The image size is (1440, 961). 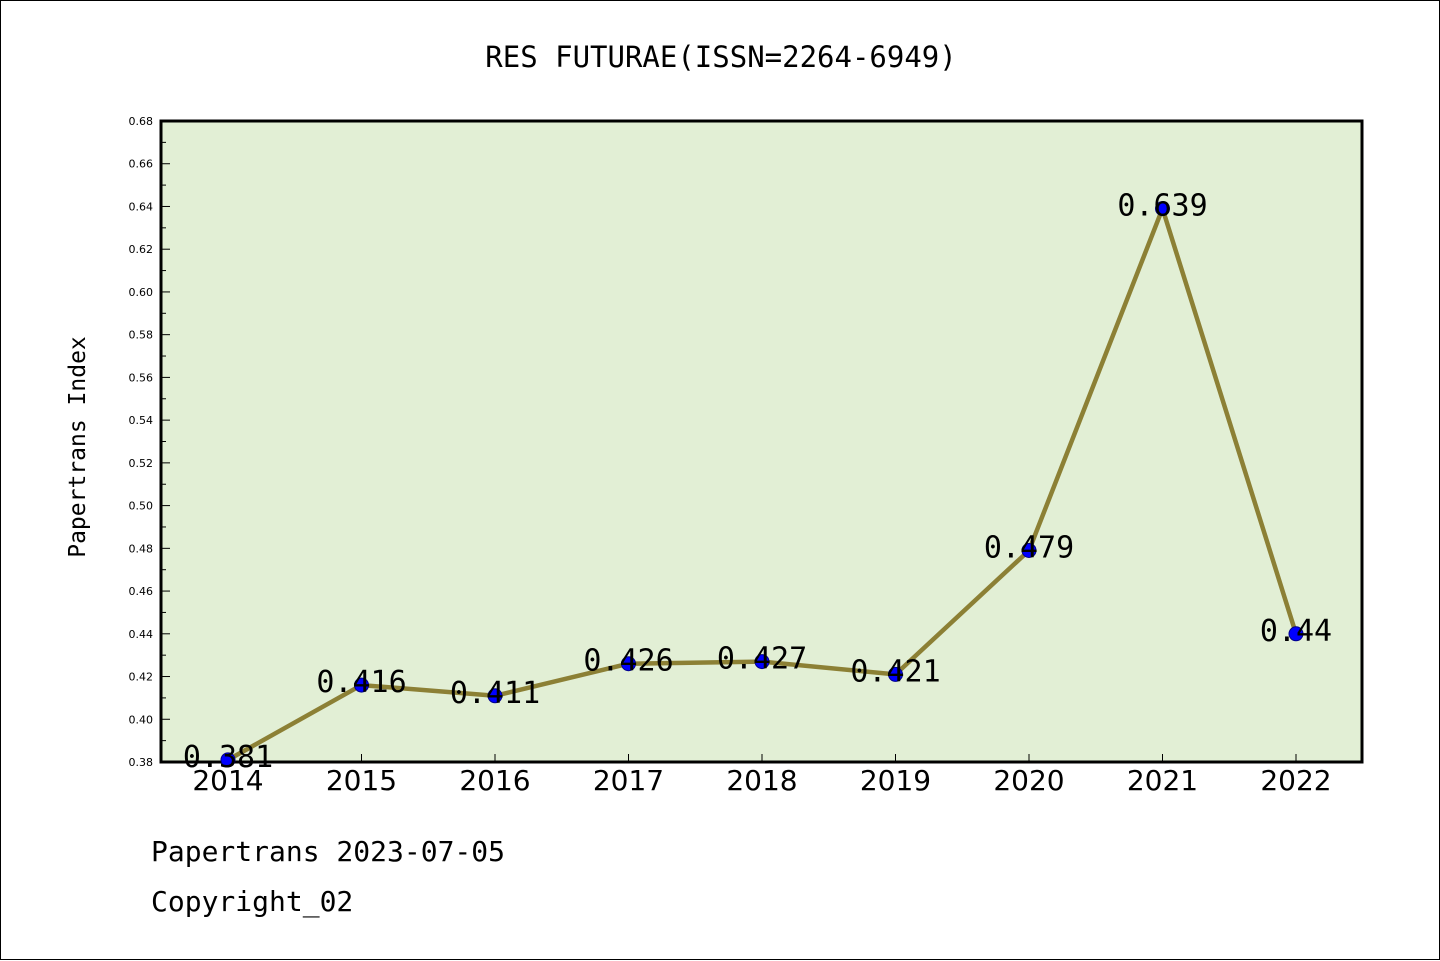 What do you see at coordinates (141, 206) in the screenshot?
I see `y-tick-label: 0.64` at bounding box center [141, 206].